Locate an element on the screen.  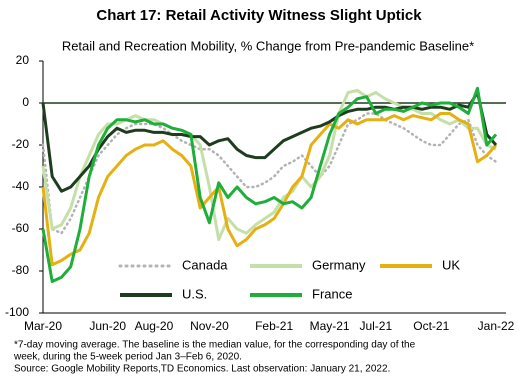
legend-label: UK is located at coordinates (451, 264).